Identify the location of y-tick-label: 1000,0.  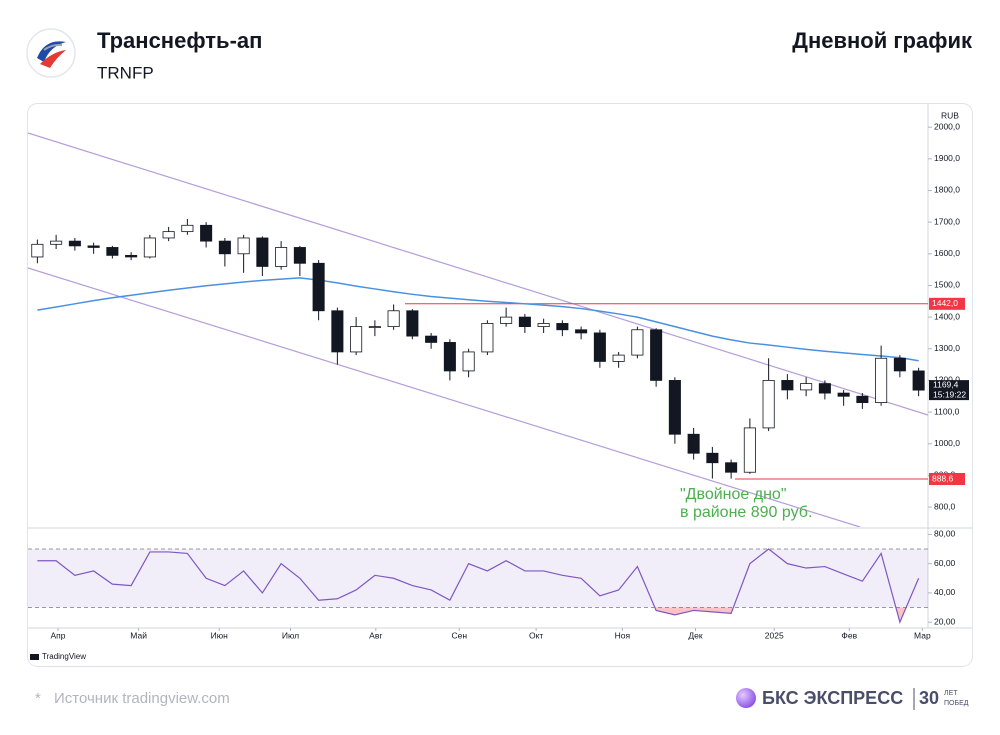
(947, 443).